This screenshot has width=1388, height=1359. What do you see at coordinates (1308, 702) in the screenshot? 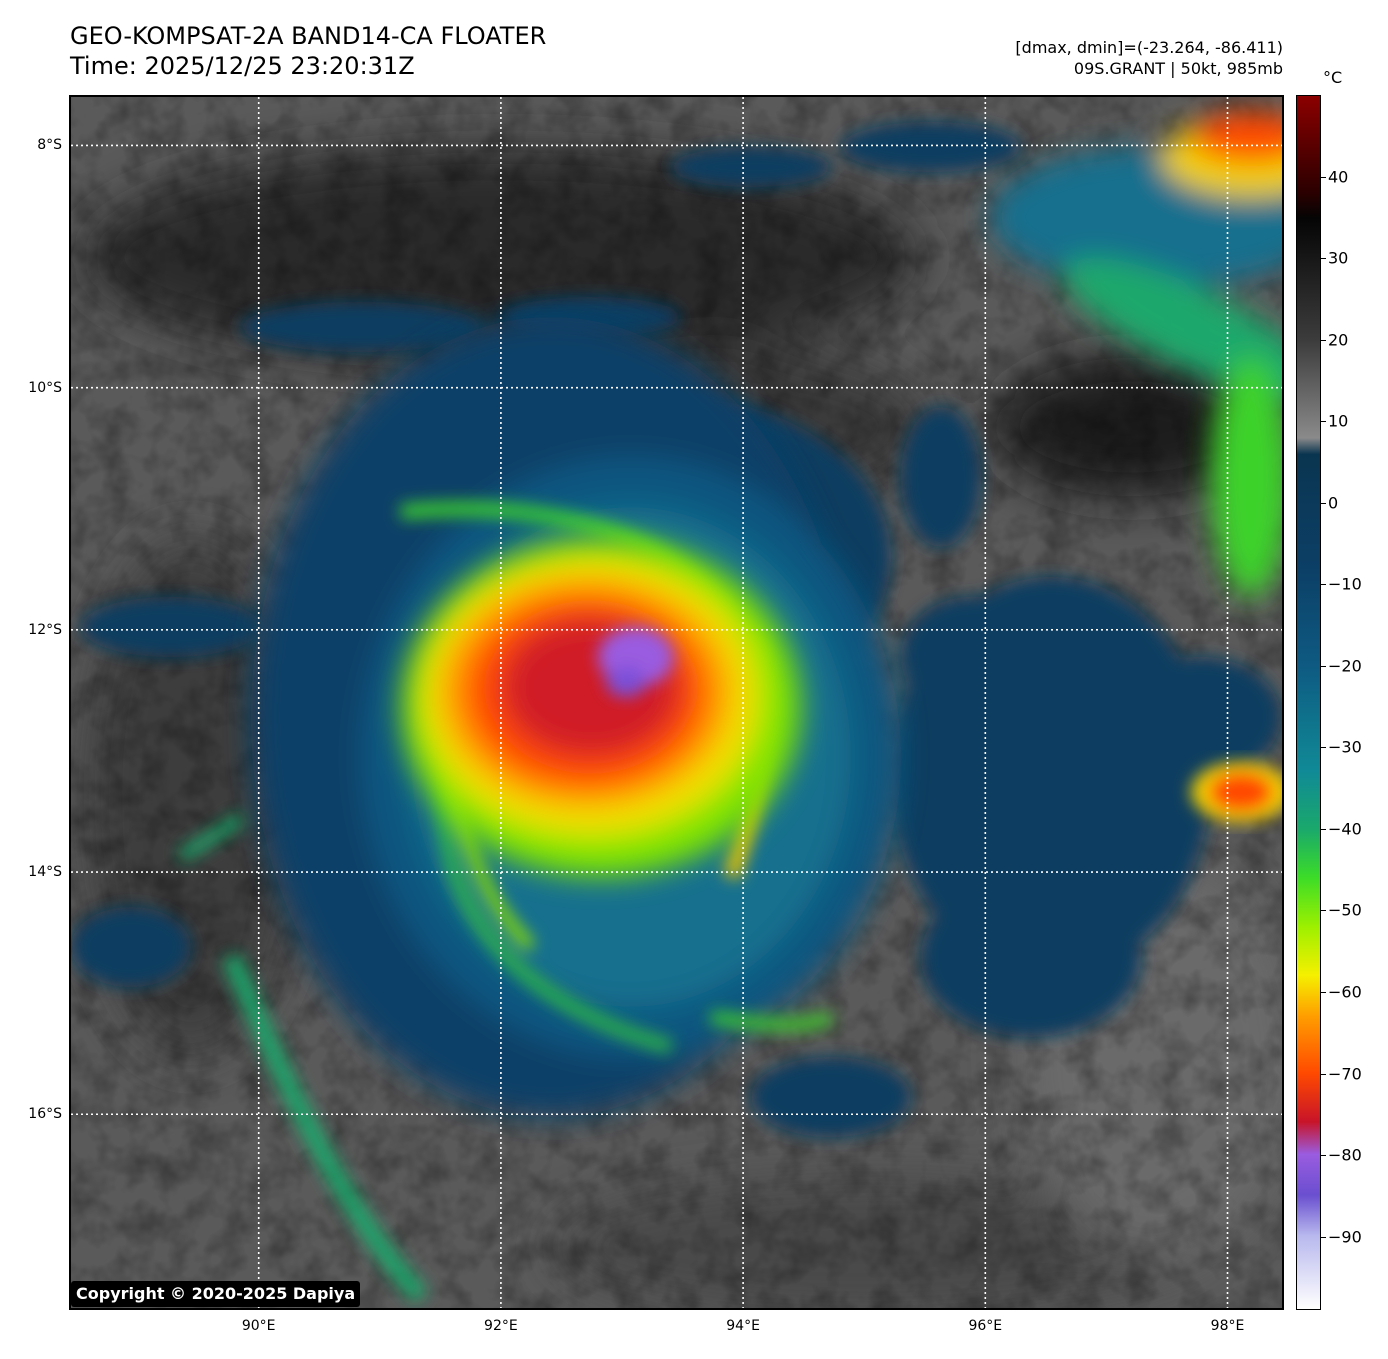
I see `temperature-colorbar` at bounding box center [1308, 702].